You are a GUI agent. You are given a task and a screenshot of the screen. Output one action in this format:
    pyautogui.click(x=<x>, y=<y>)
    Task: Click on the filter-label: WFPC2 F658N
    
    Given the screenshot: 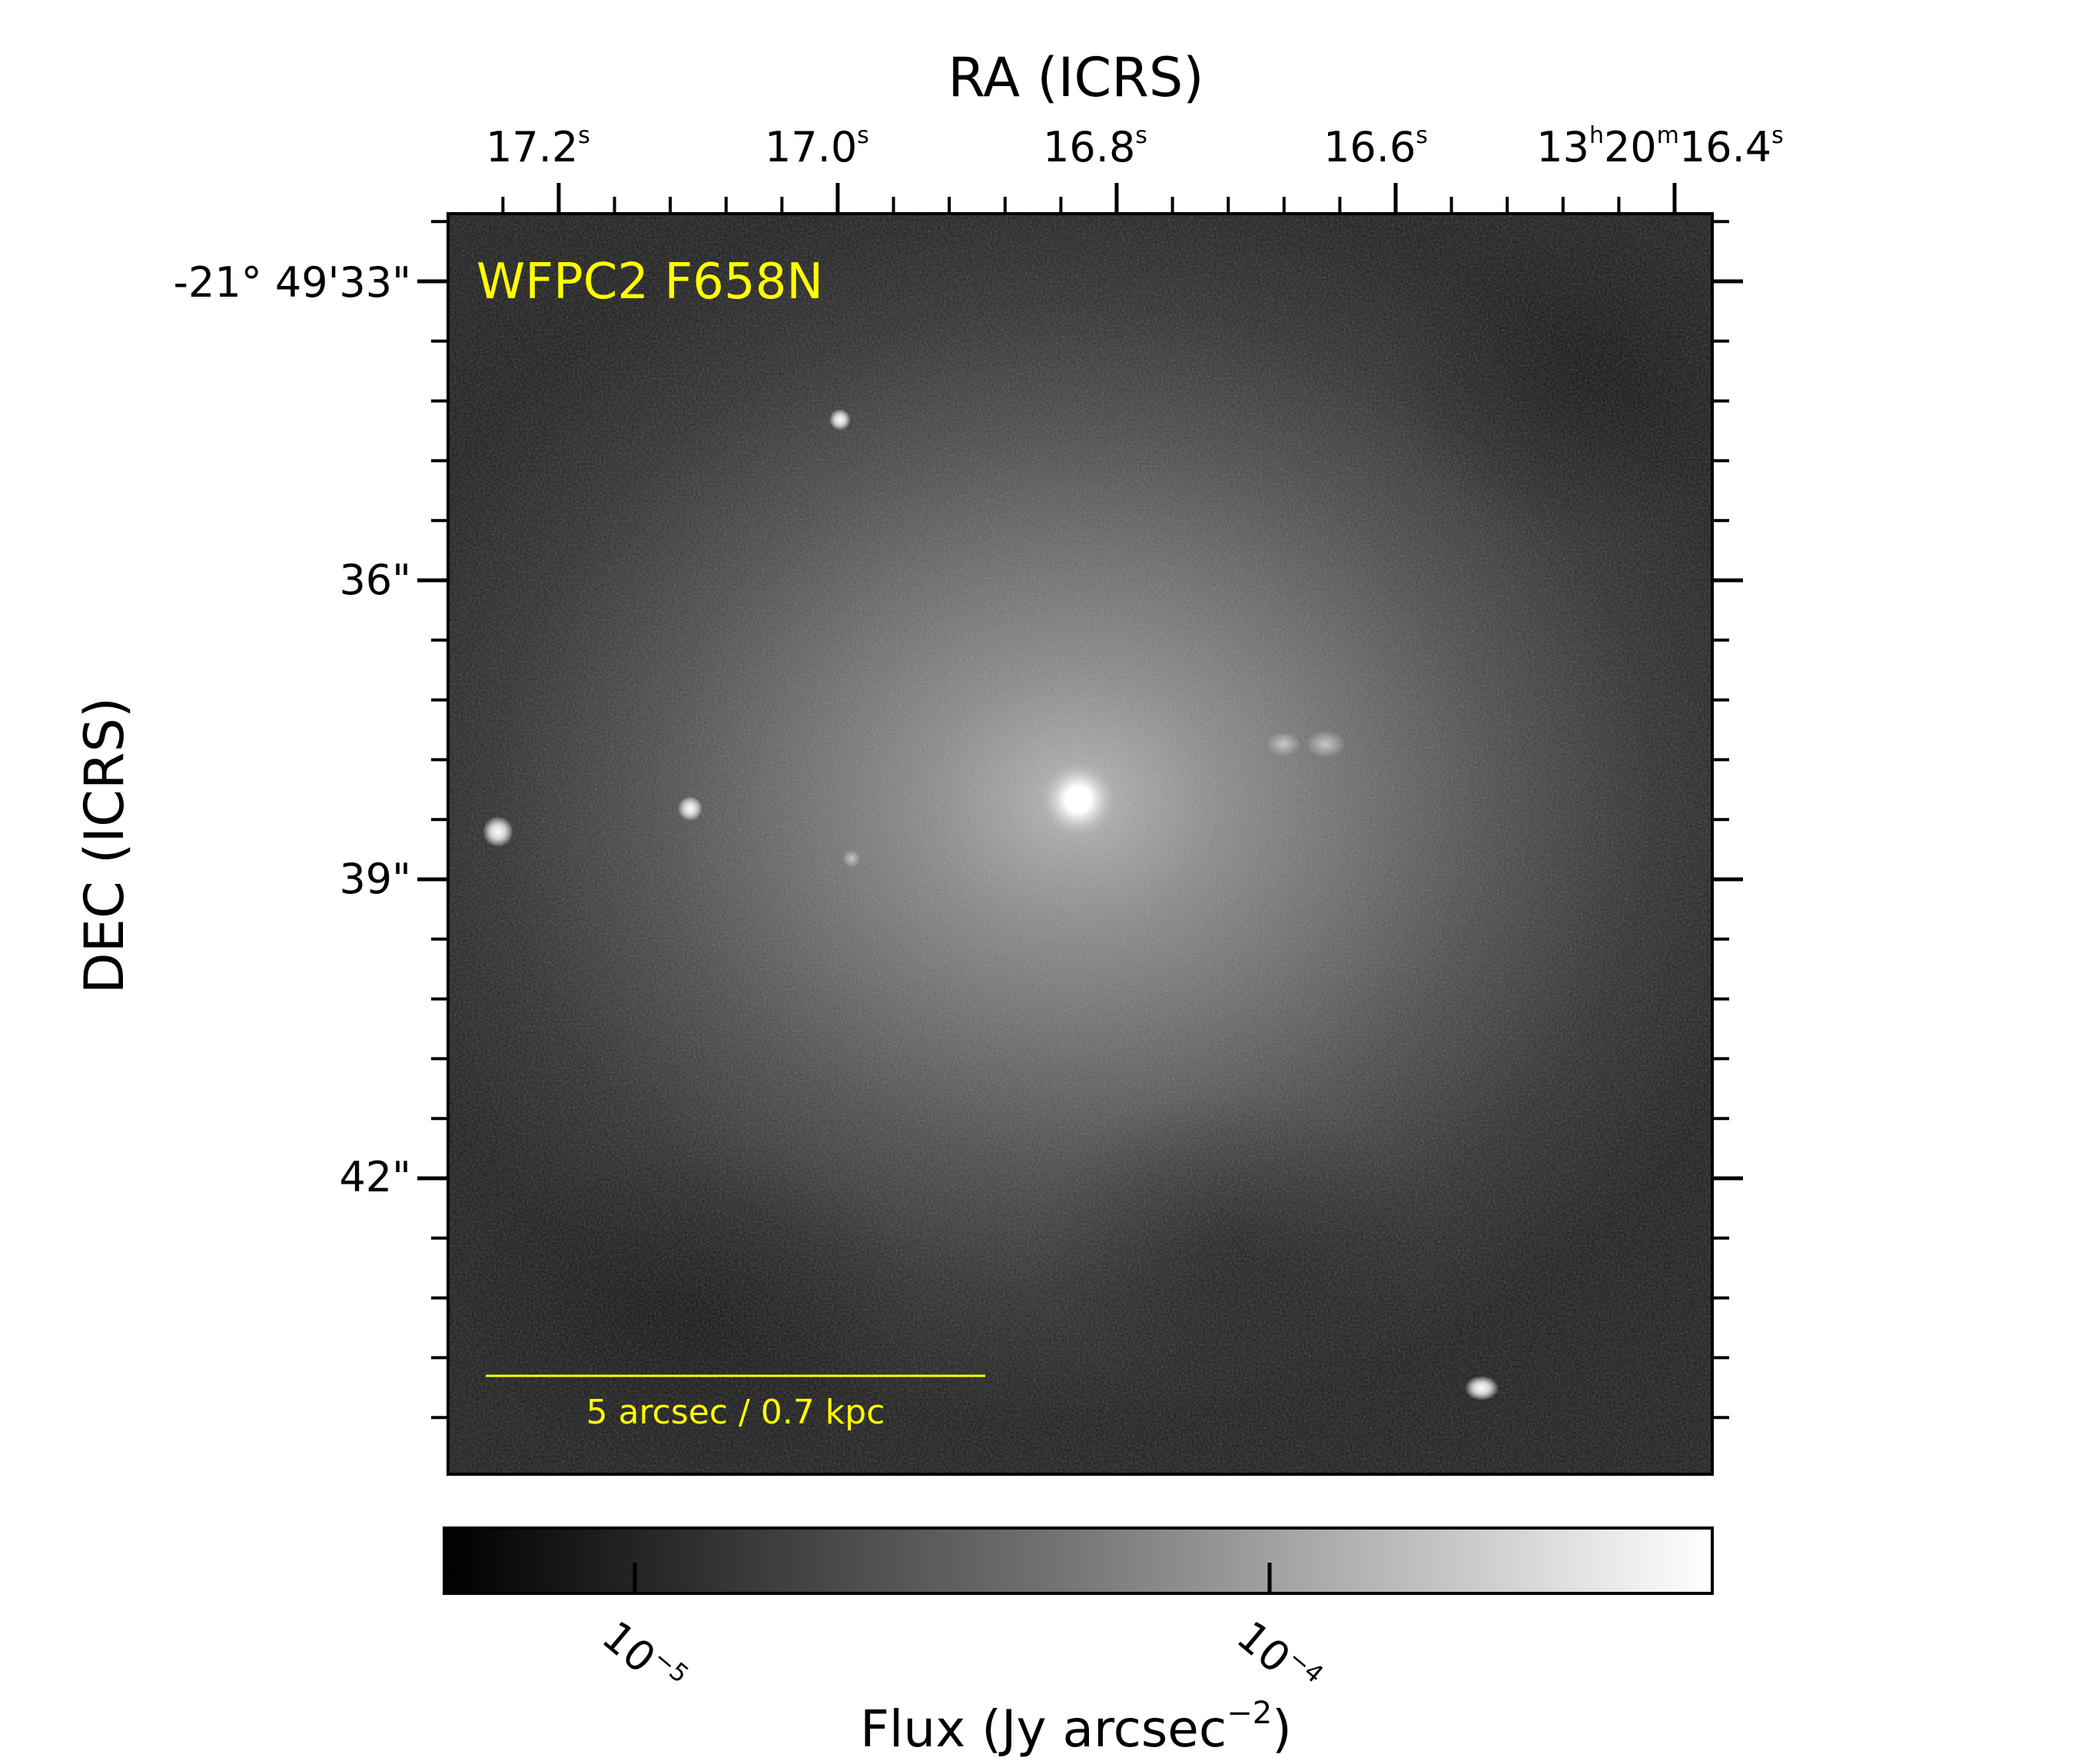 What is the action you would take?
    pyautogui.click(x=649, y=282)
    